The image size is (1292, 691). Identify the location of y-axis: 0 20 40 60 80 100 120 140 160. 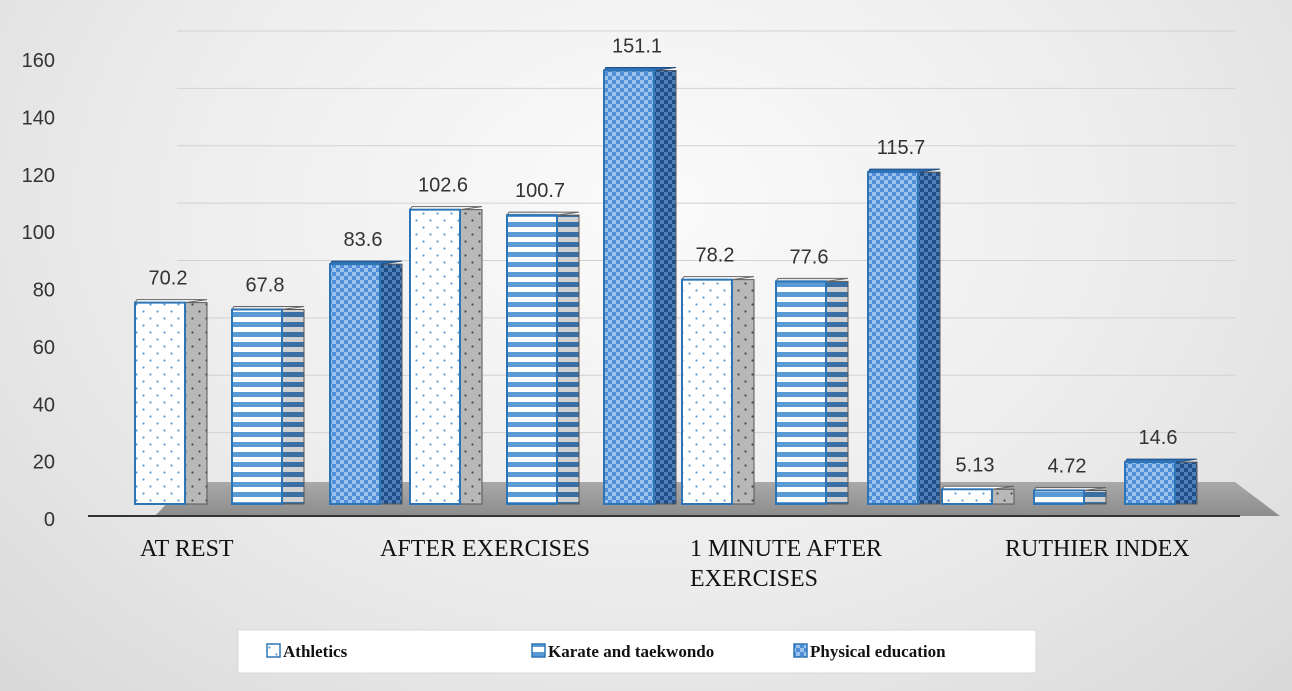
(38, 290).